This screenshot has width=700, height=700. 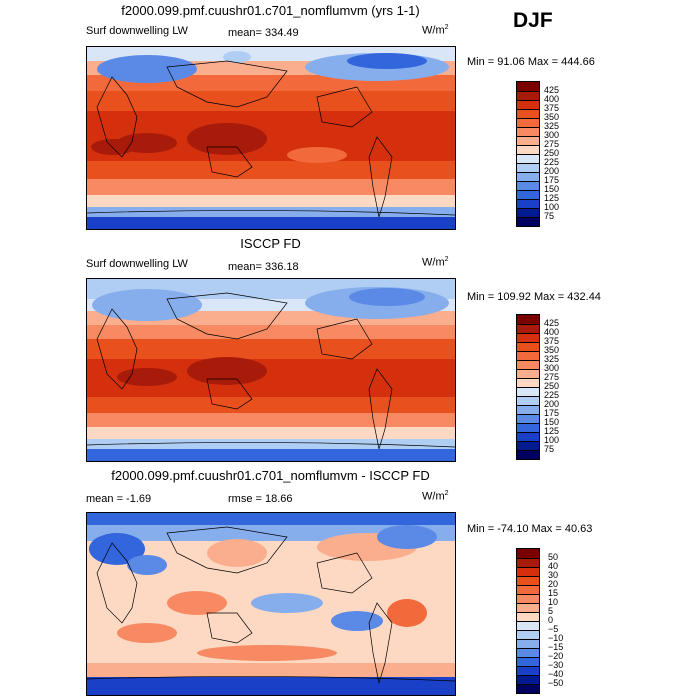 What do you see at coordinates (270, 243) in the screenshot?
I see `panel2-title: ISCCP FD` at bounding box center [270, 243].